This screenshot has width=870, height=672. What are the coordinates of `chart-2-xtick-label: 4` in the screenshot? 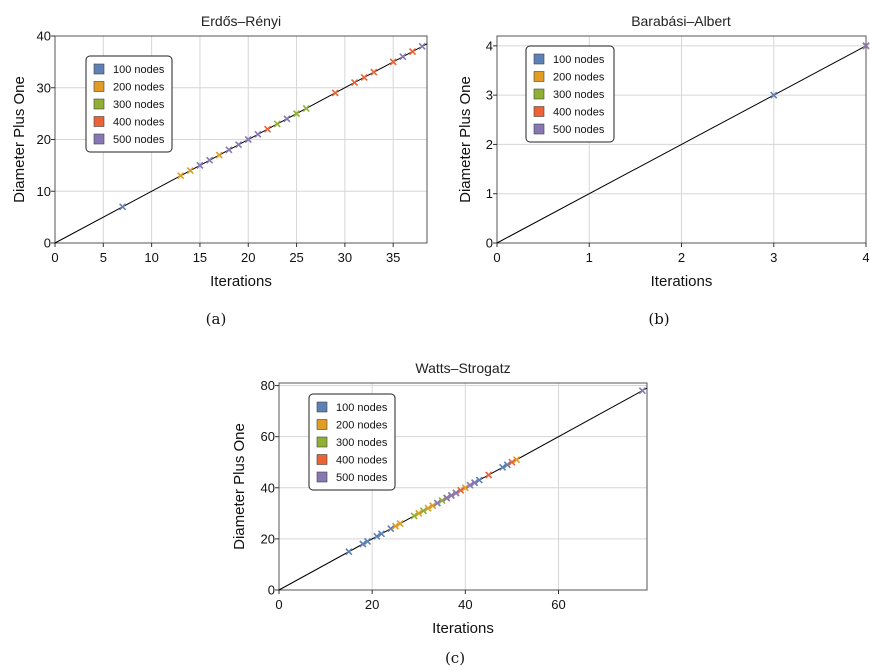 It's located at (865, 257).